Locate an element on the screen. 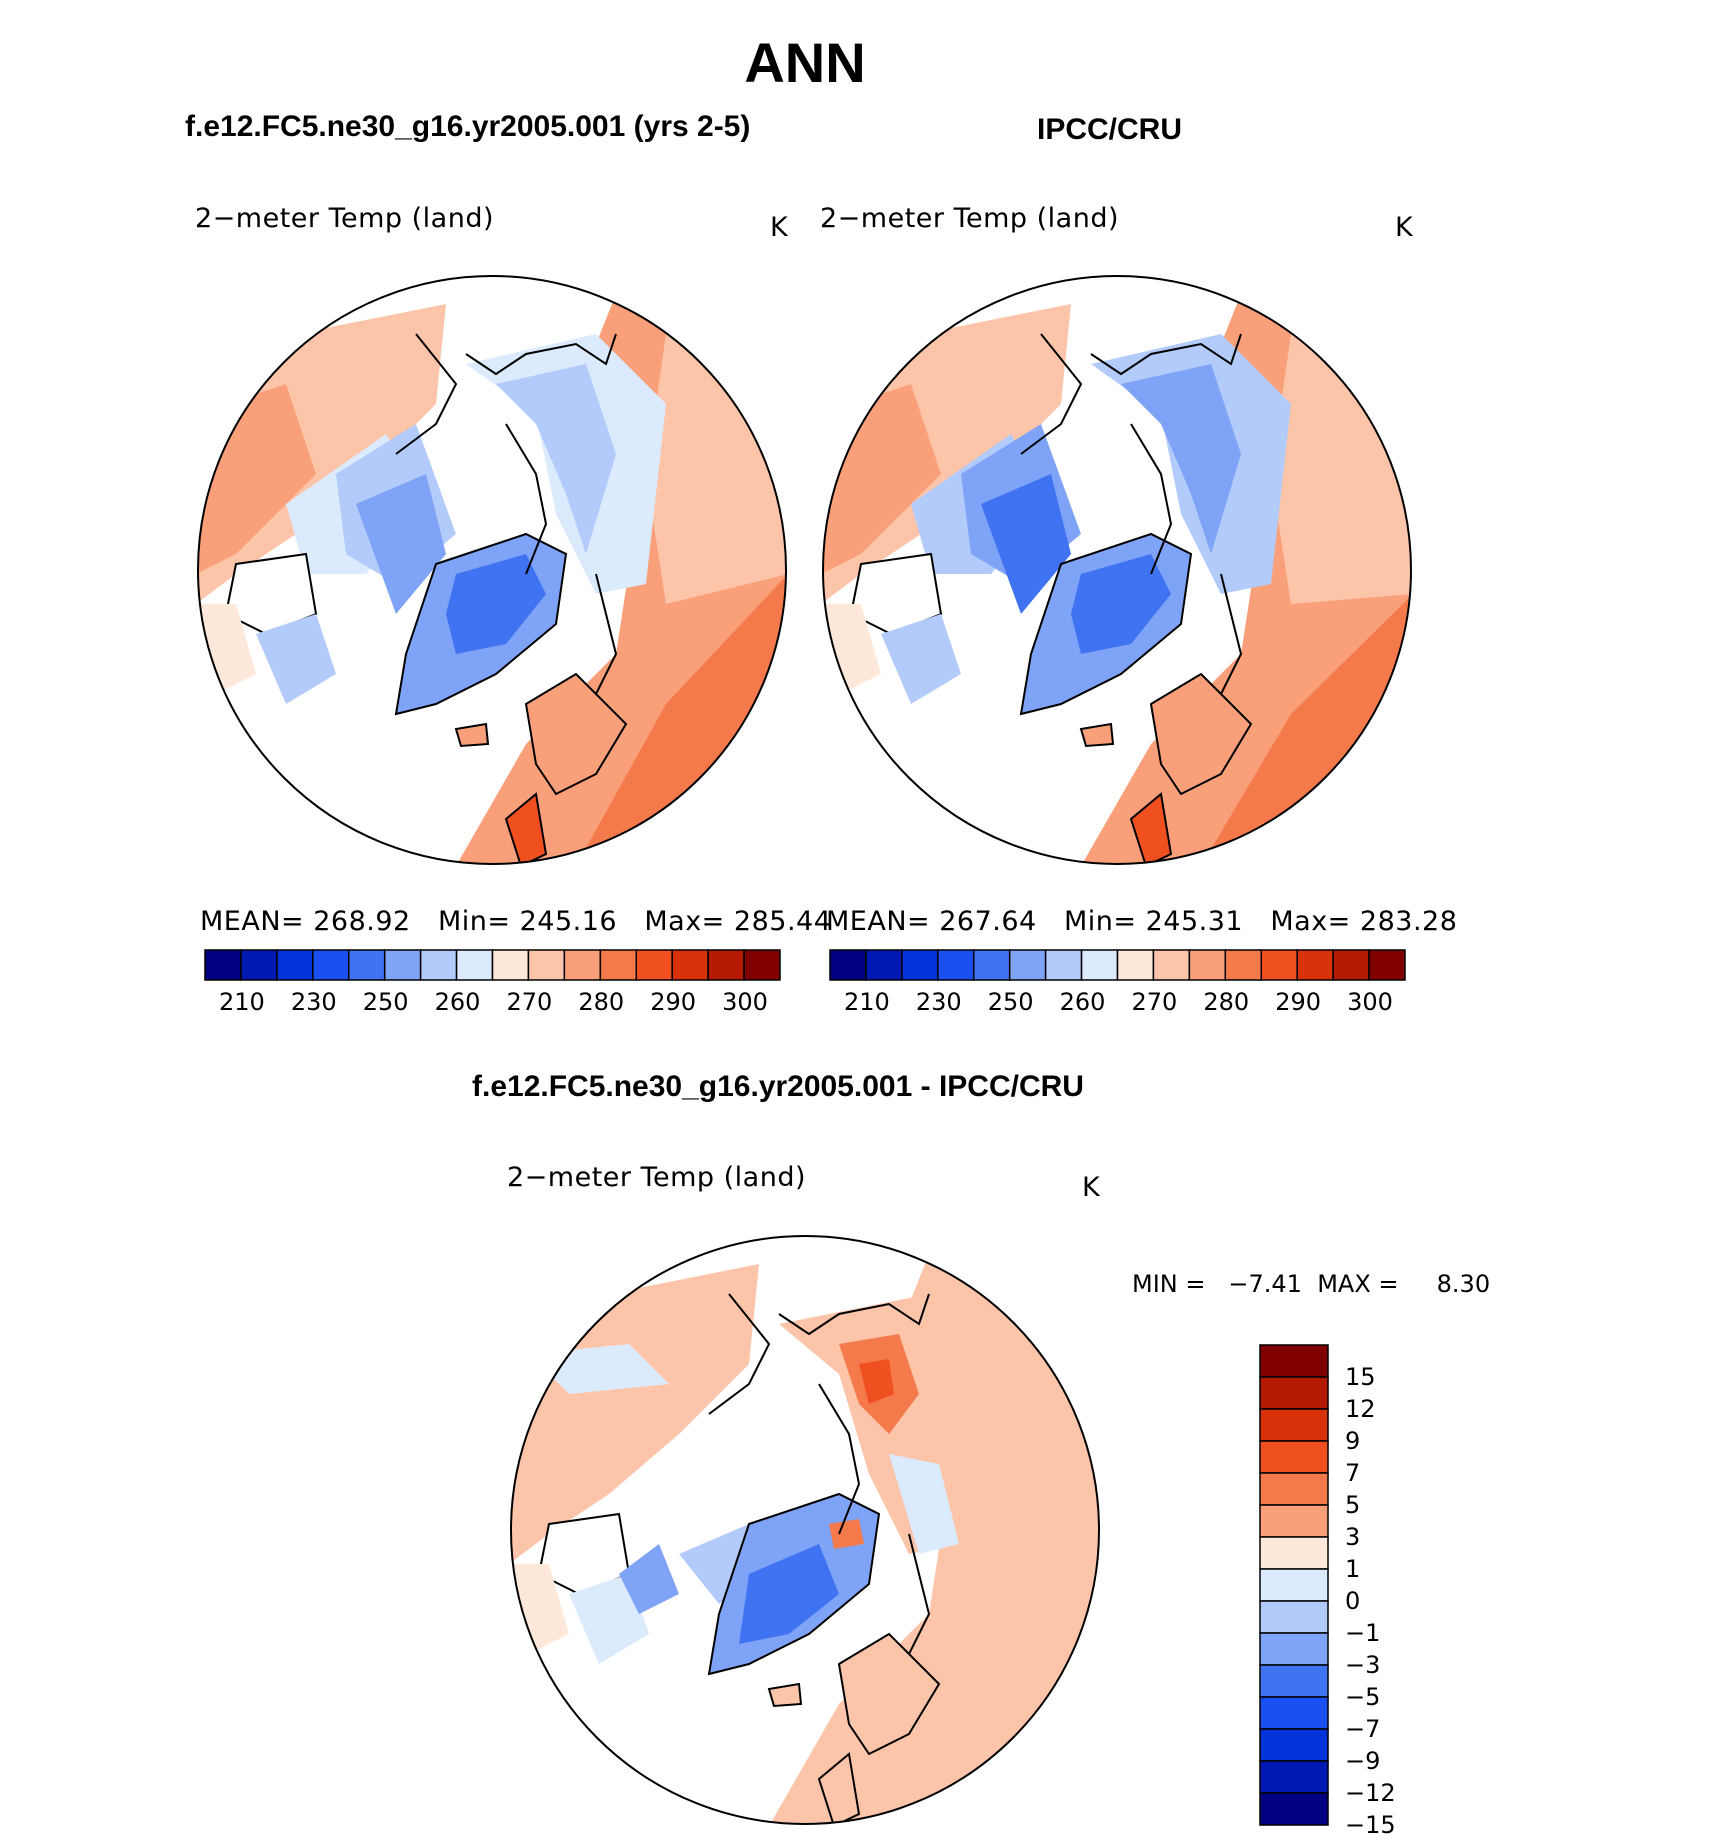 The height and width of the screenshot is (1840, 1710). model-colorbar is located at coordinates (492, 965).